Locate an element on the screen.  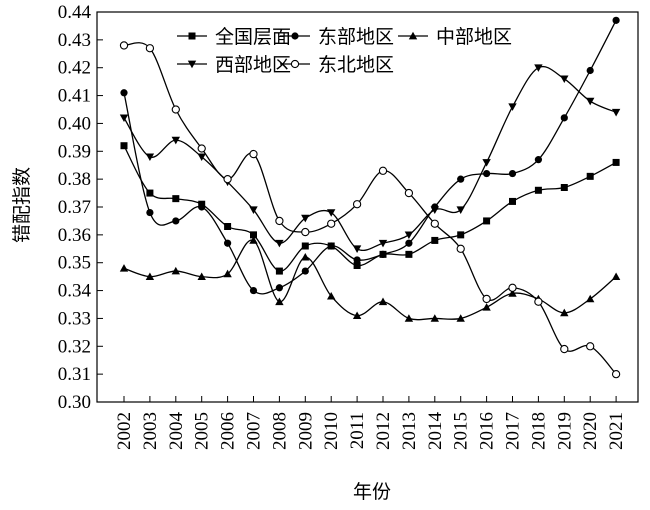
legend-item: 中部地区 is located at coordinates (455, 37).